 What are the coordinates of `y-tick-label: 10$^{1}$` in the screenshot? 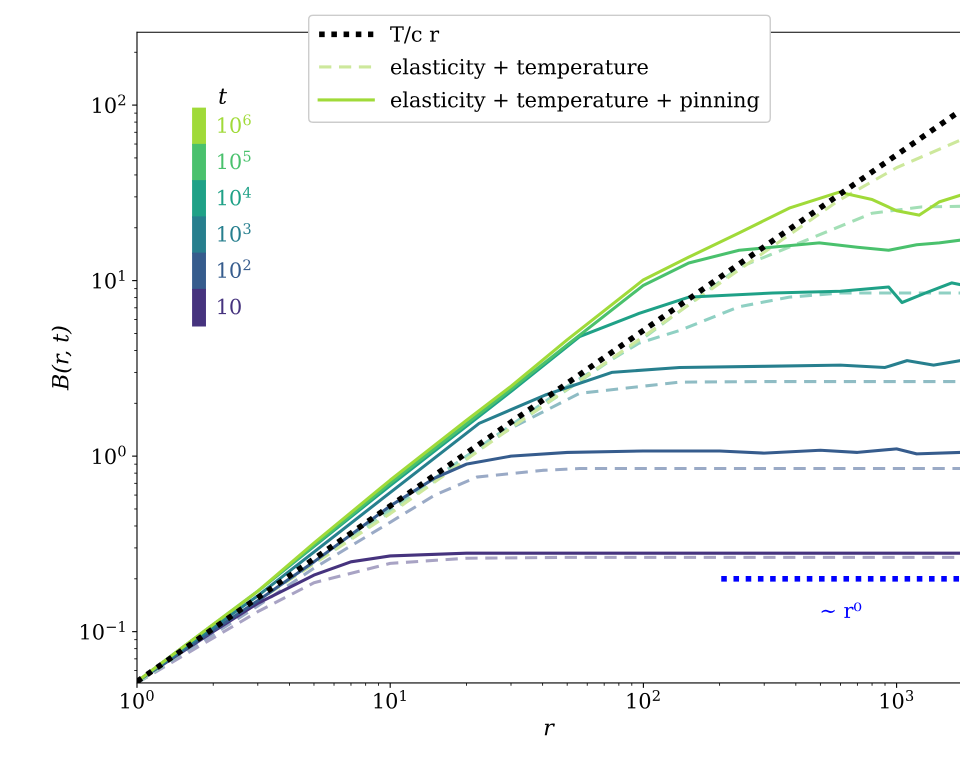 It's located at (109, 279).